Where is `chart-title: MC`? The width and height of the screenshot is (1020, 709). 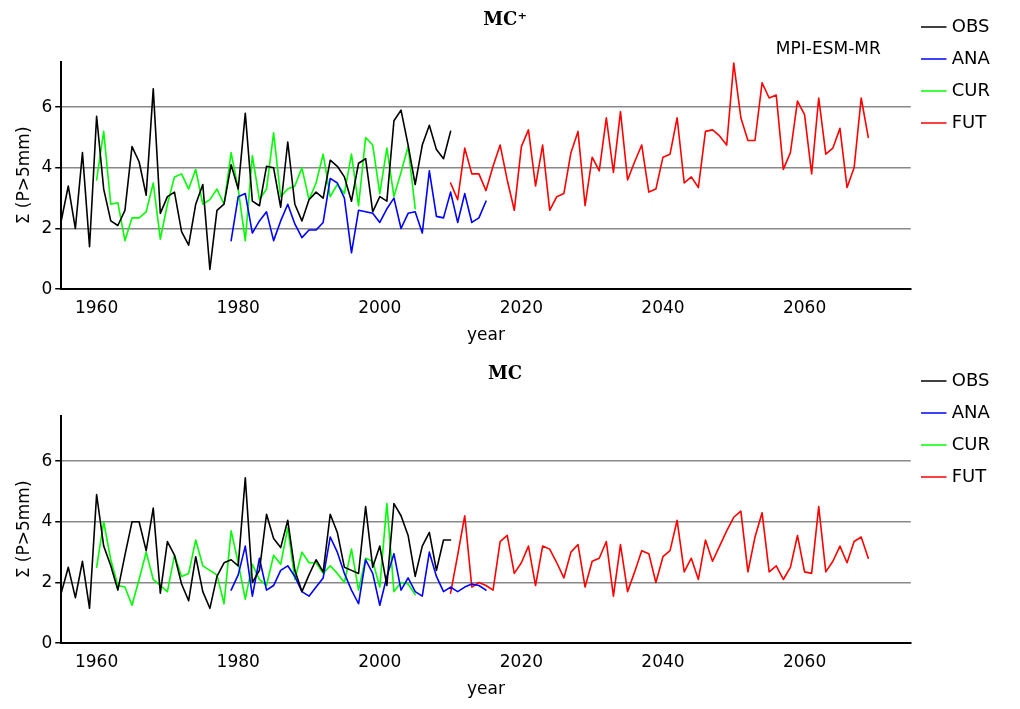
chart-title: MC is located at coordinates (505, 373).